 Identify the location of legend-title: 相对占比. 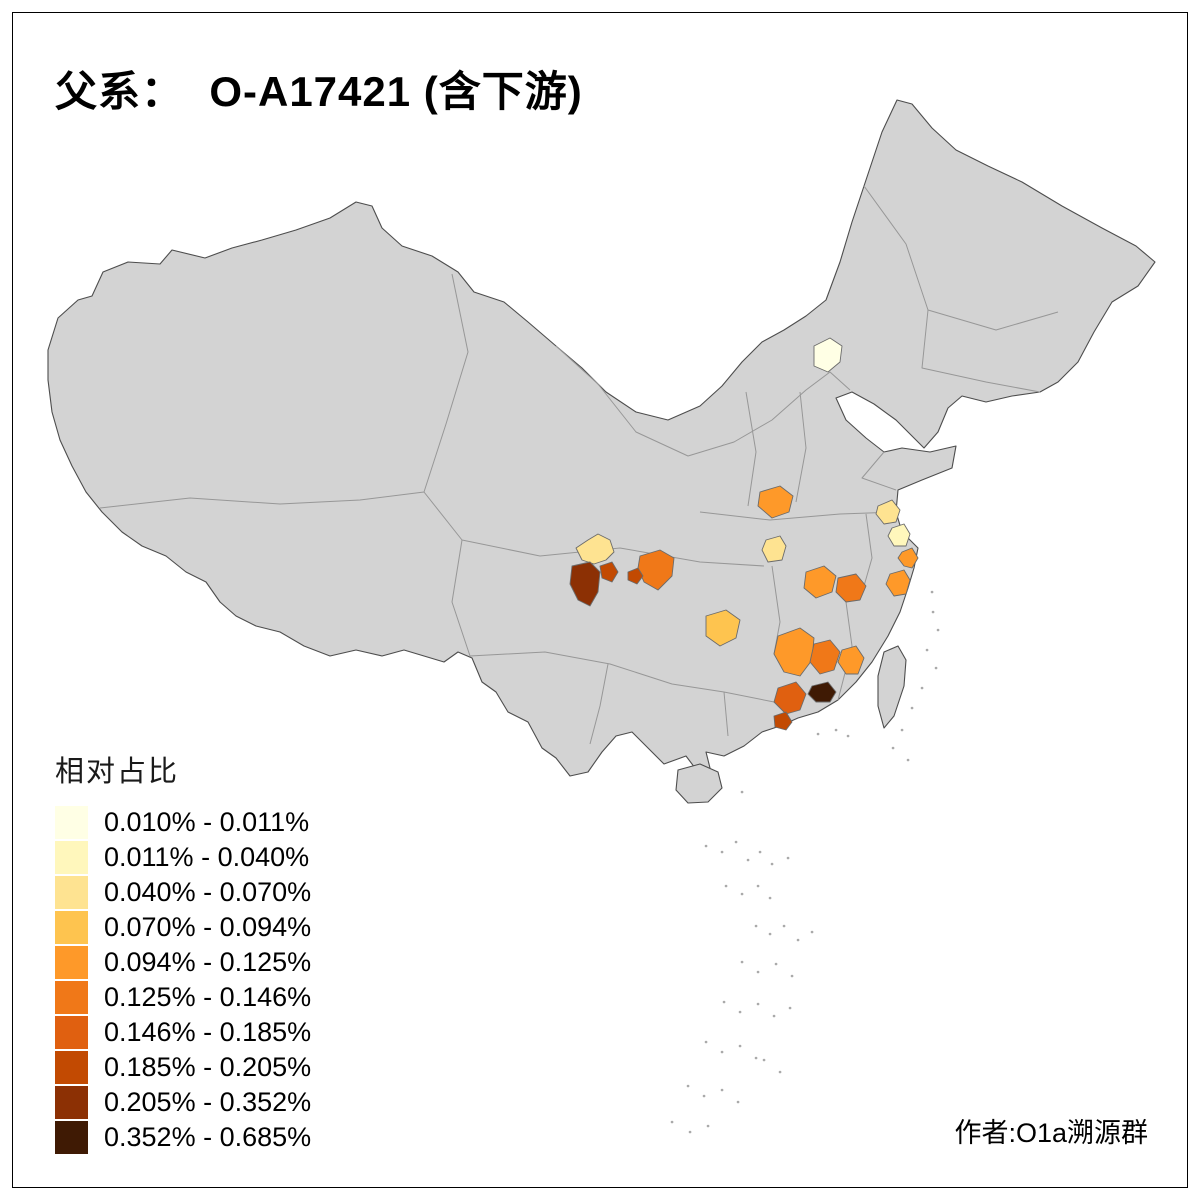
(117, 772).